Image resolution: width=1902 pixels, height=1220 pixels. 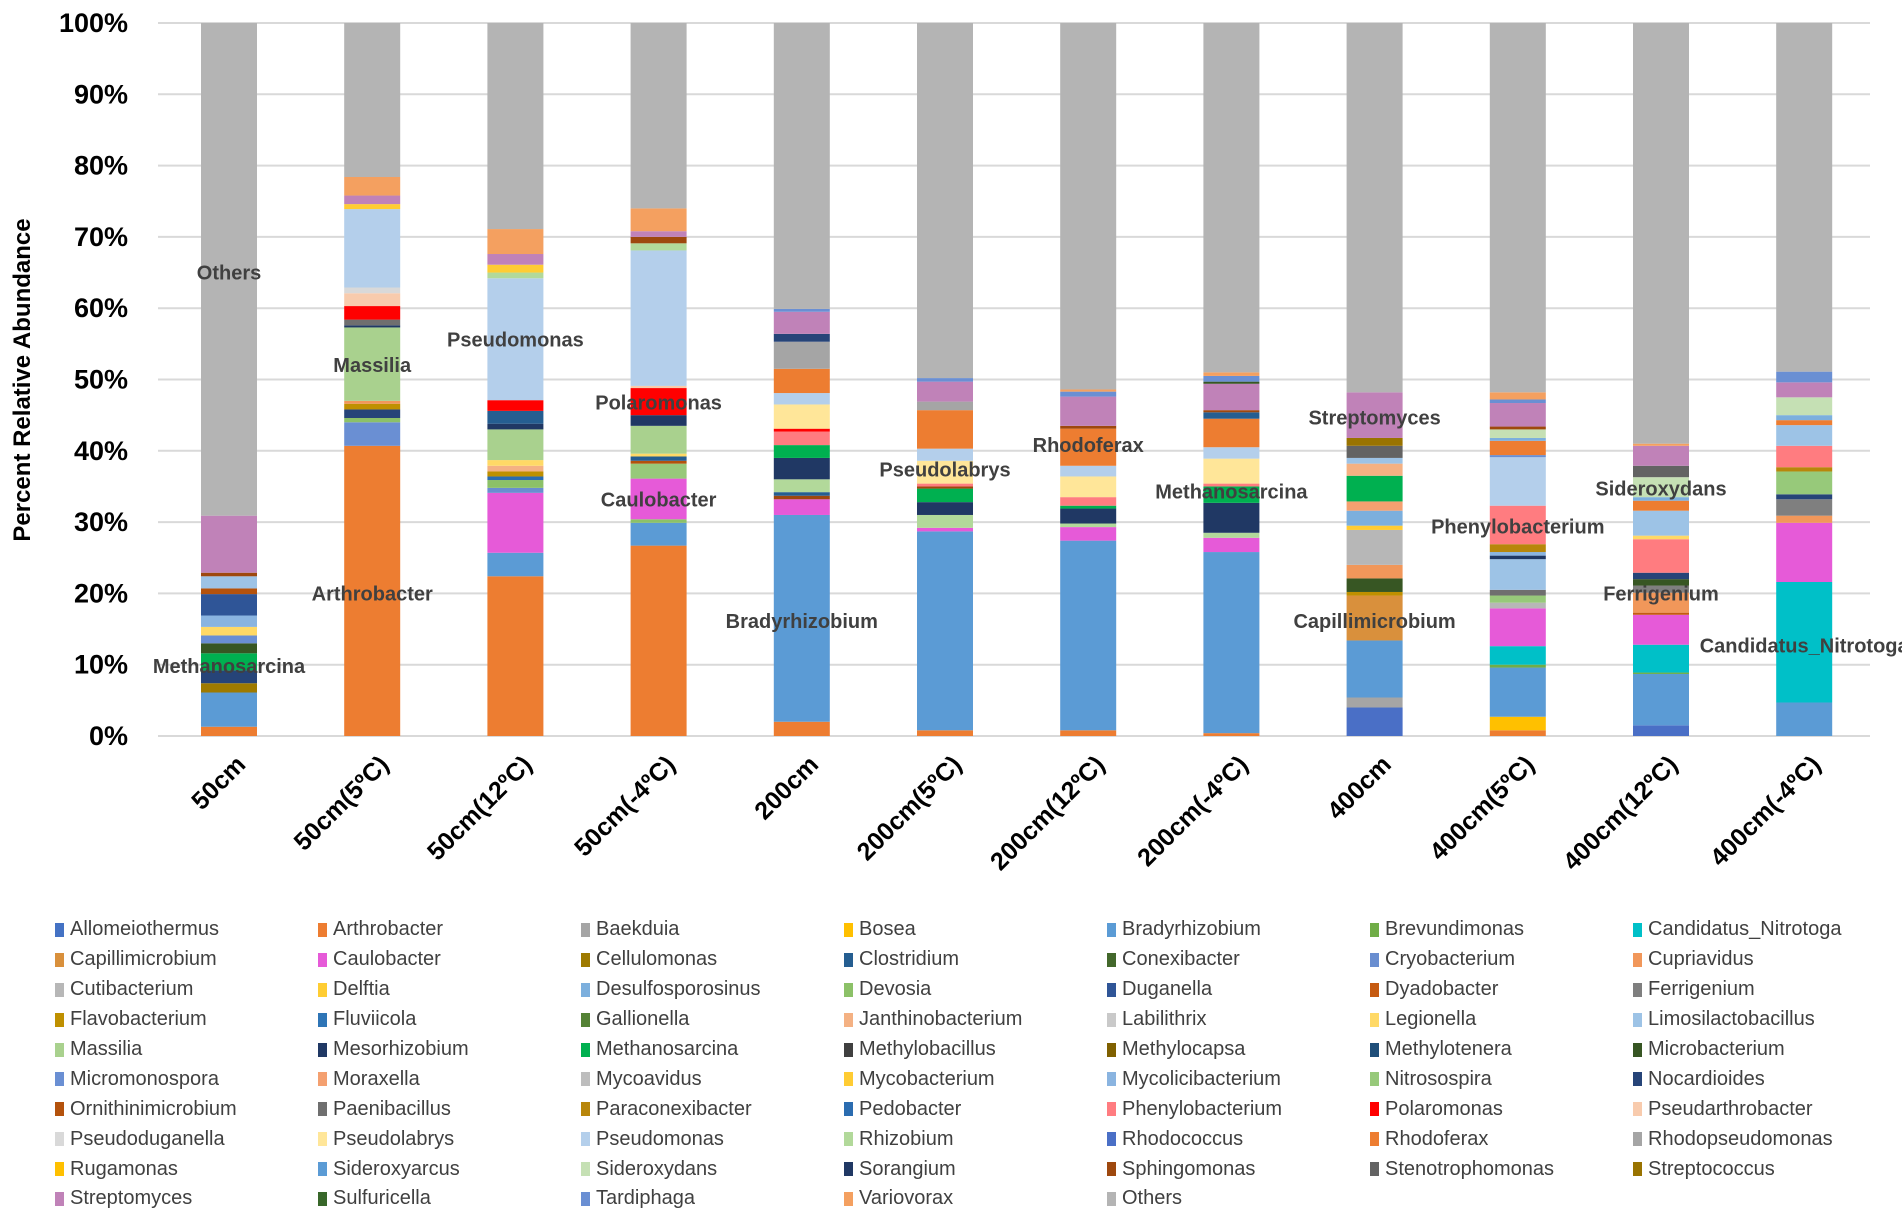 What do you see at coordinates (138, 1019) in the screenshot?
I see `legend-label: Flavobacterium` at bounding box center [138, 1019].